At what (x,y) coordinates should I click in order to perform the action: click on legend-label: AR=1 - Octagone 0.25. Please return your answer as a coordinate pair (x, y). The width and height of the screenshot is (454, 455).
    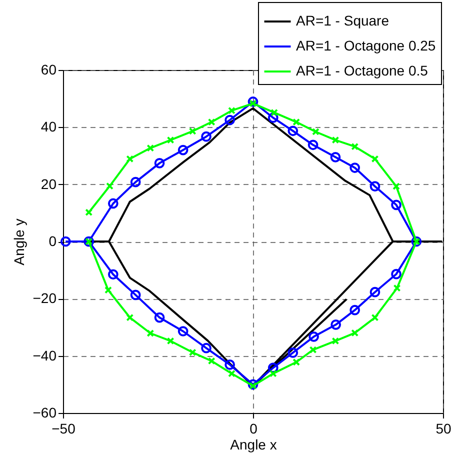
    Looking at the image, I should click on (366, 46).